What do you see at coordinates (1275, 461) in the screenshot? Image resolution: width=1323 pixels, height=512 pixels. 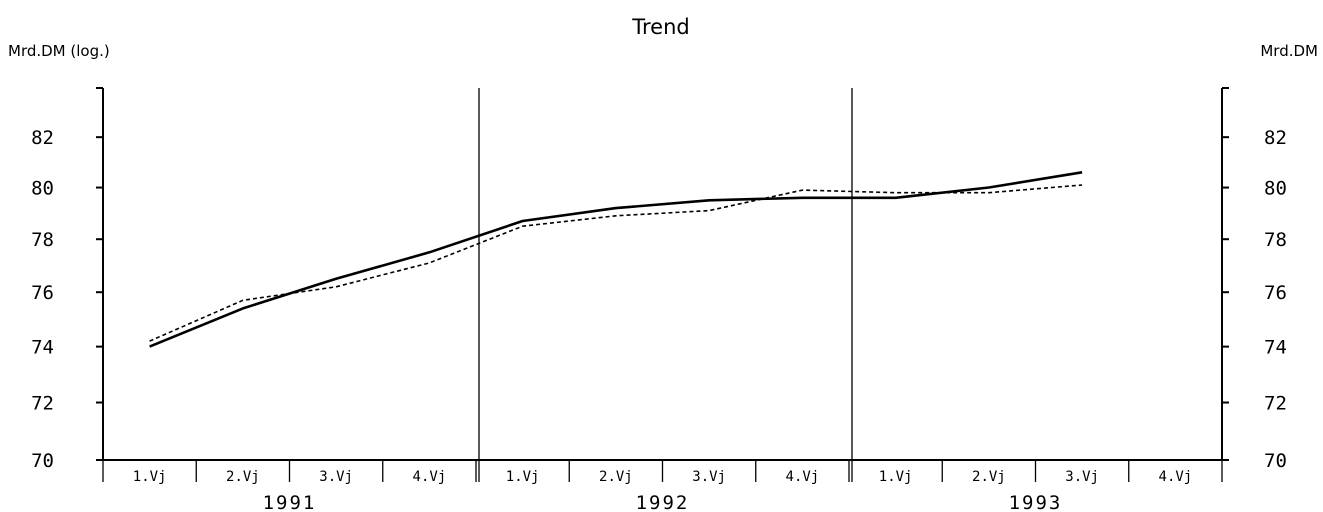 I see `y-tick-label-right: 70` at bounding box center [1275, 461].